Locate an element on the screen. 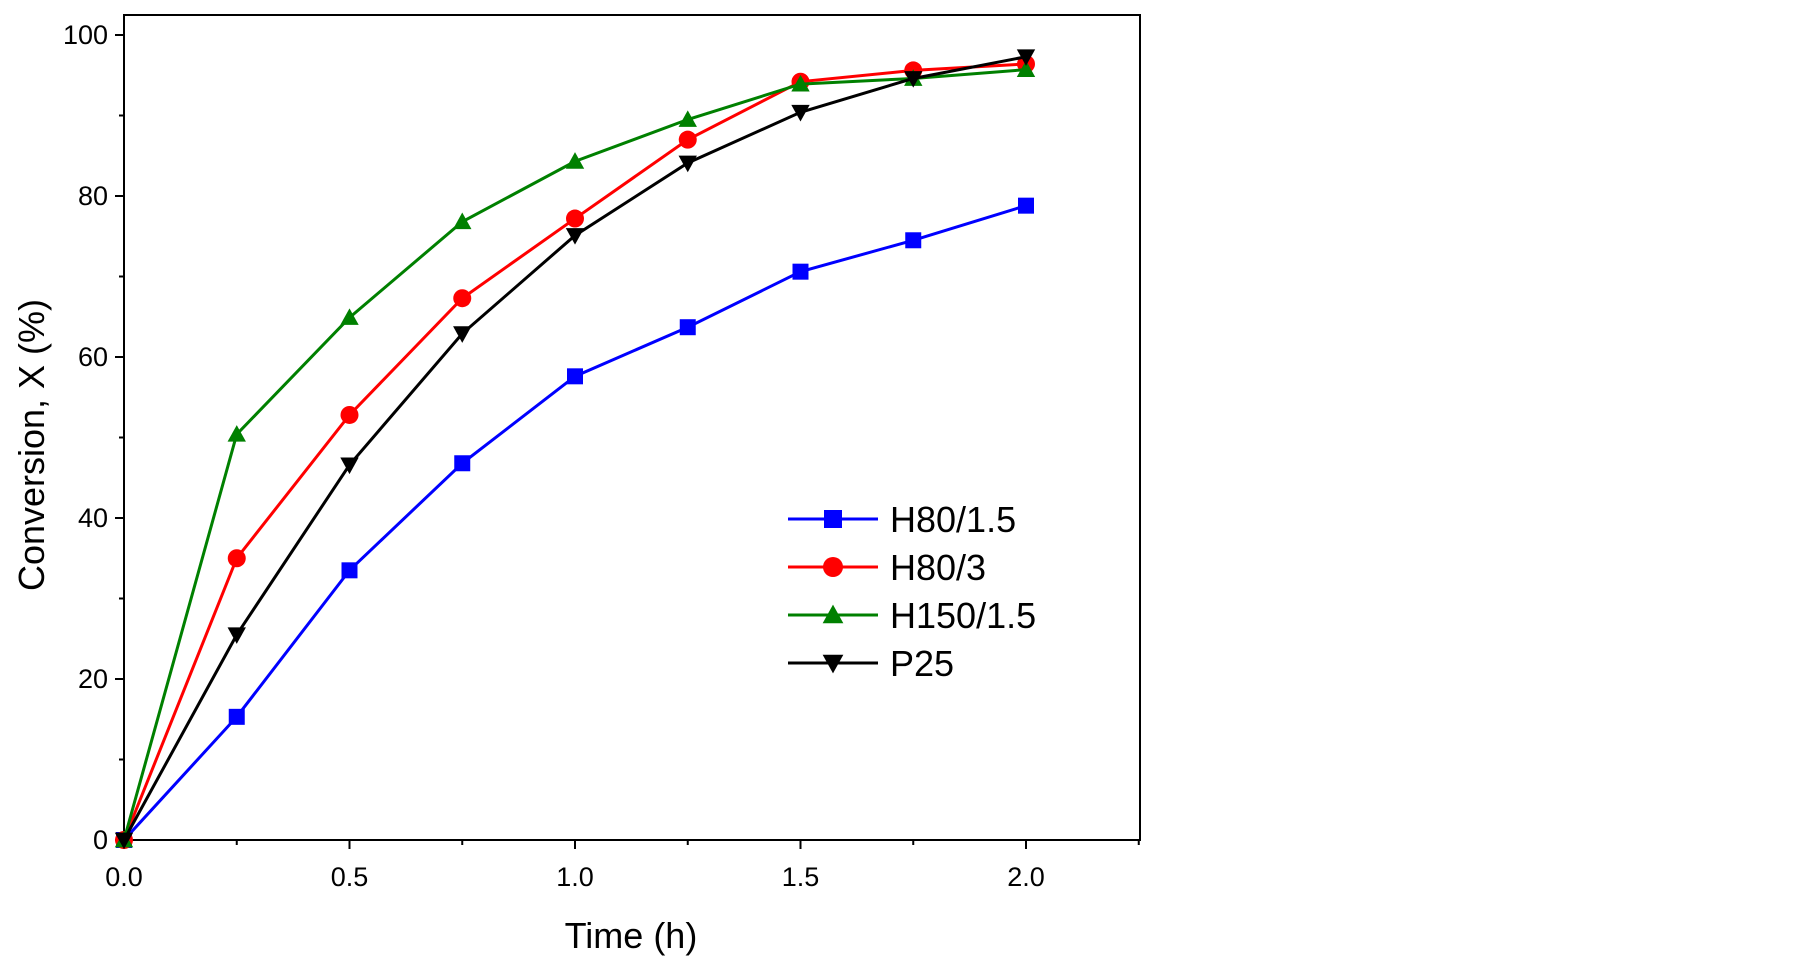 The width and height of the screenshot is (1799, 965). y-axis-title: Conversion, X (%) is located at coordinates (31, 445).